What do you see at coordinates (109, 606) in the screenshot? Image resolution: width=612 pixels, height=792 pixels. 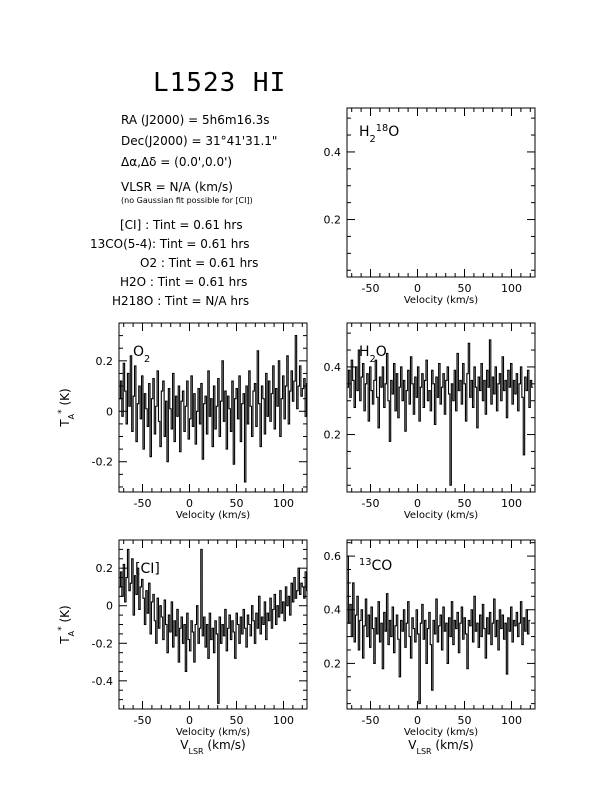 I see `ci-ytick-label: 0` at bounding box center [109, 606].